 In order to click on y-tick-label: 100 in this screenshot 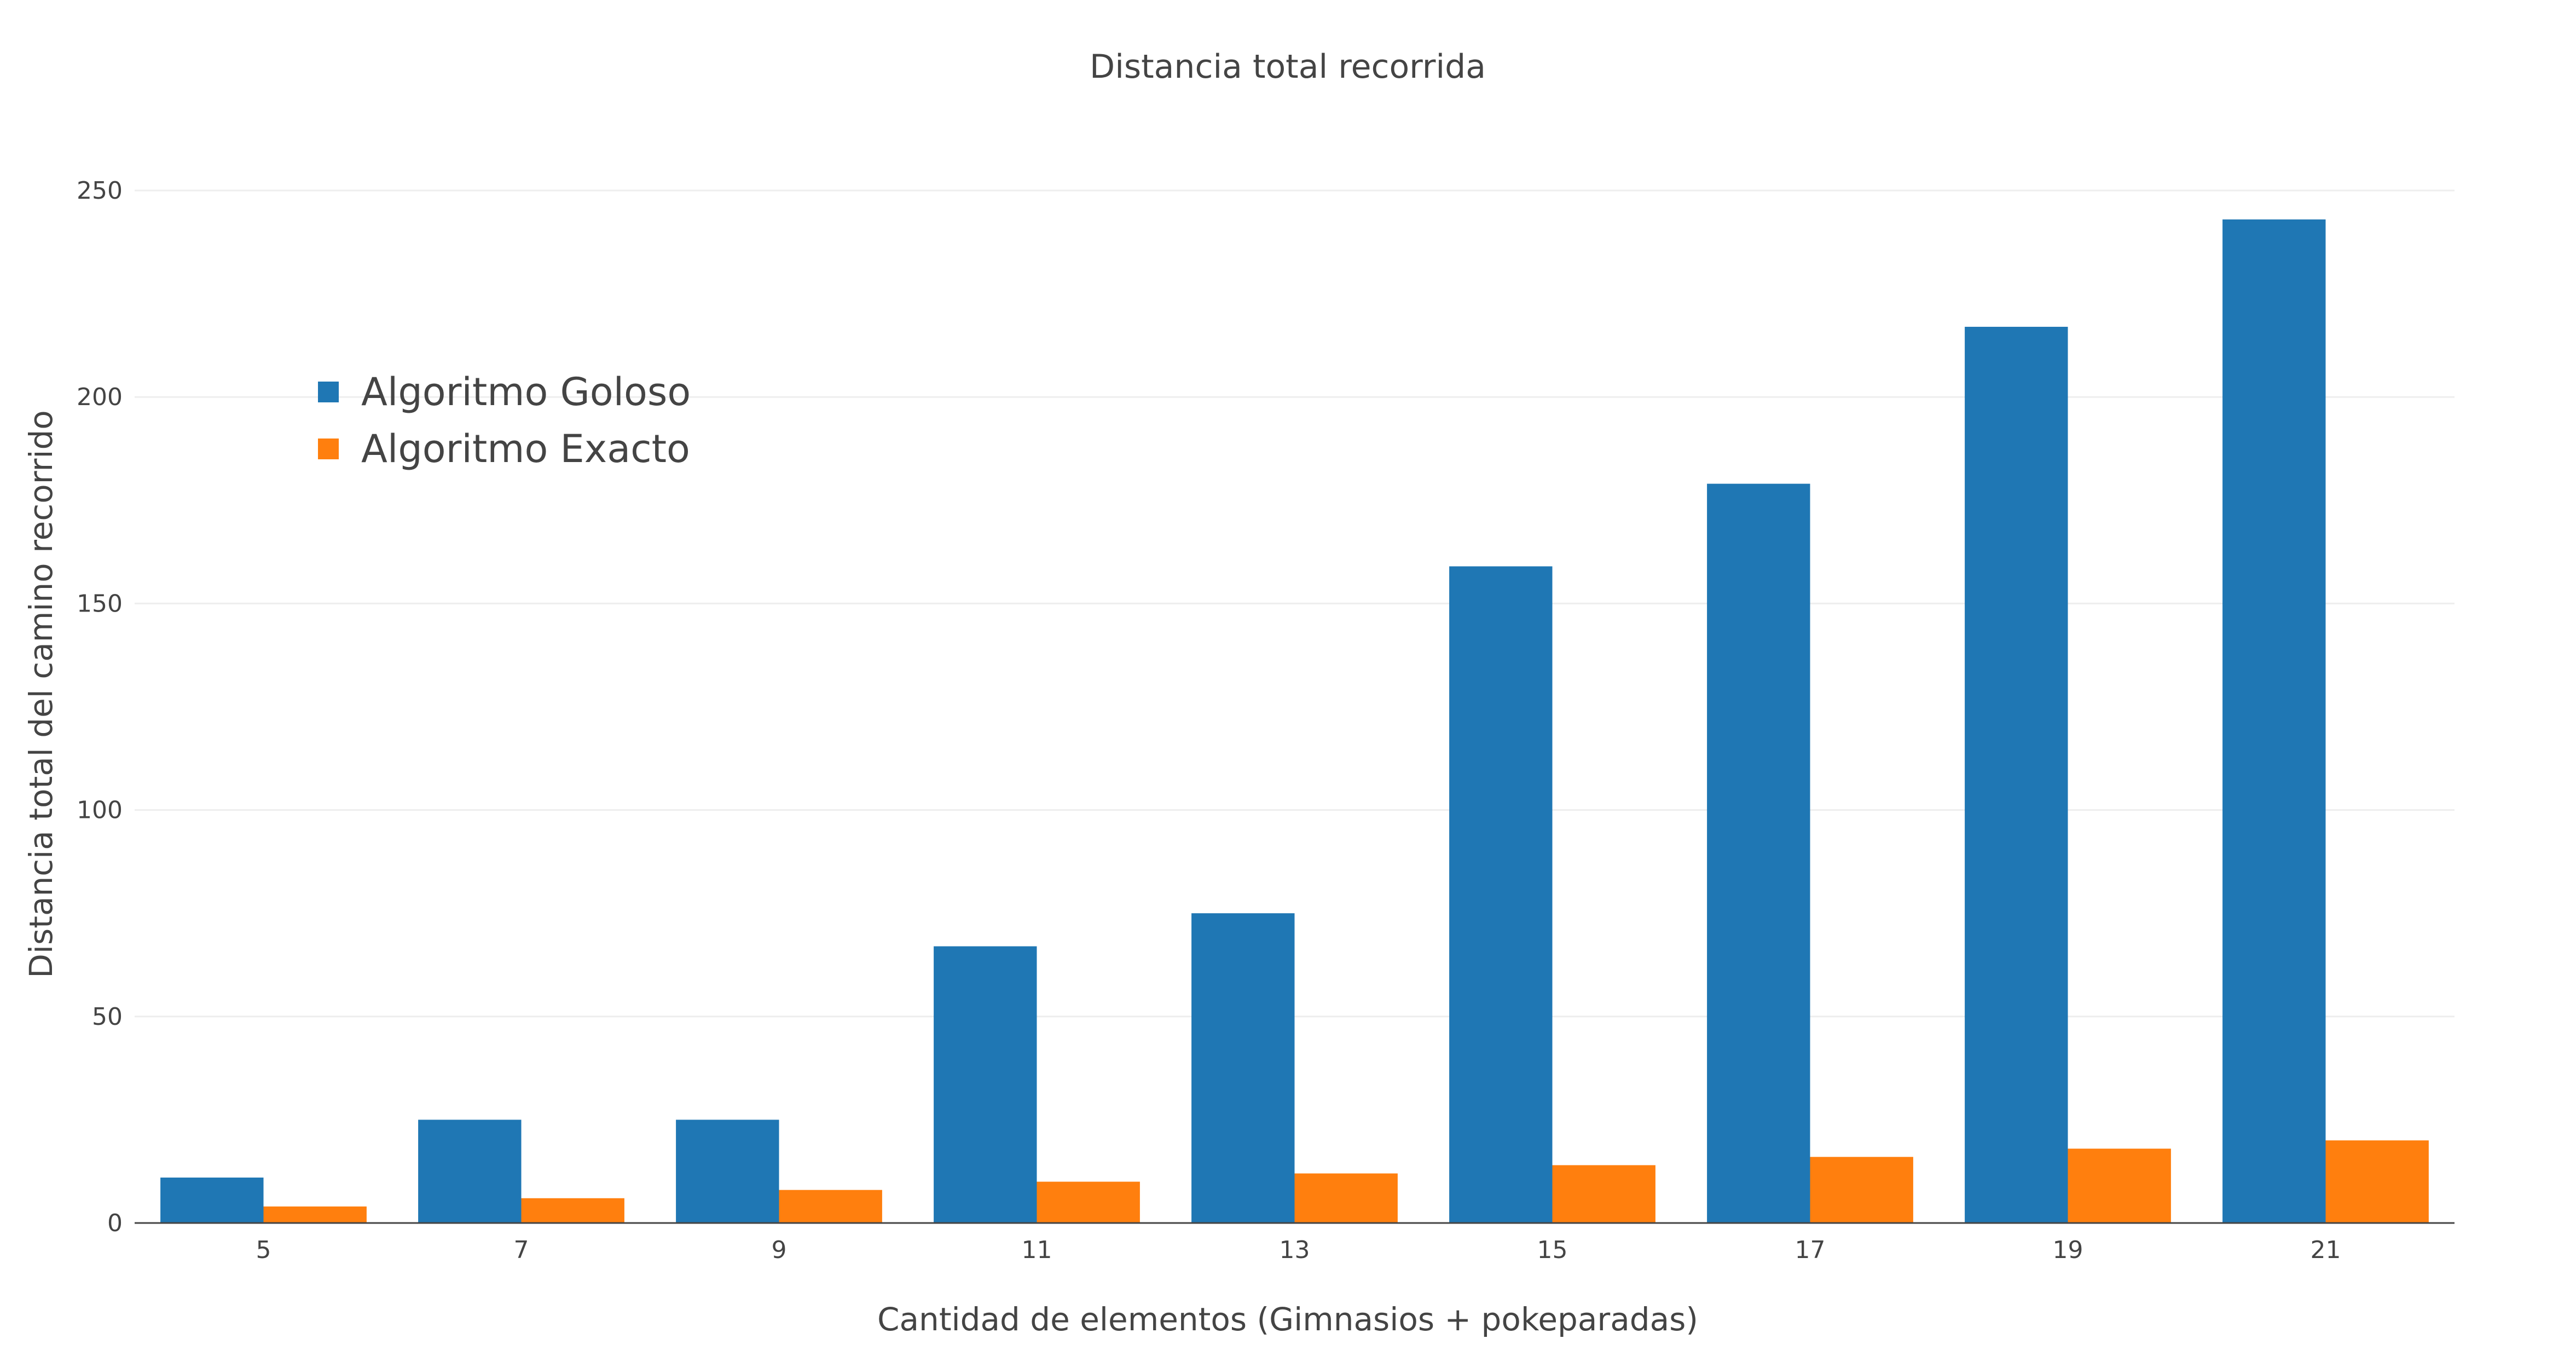, I will do `click(100, 810)`.